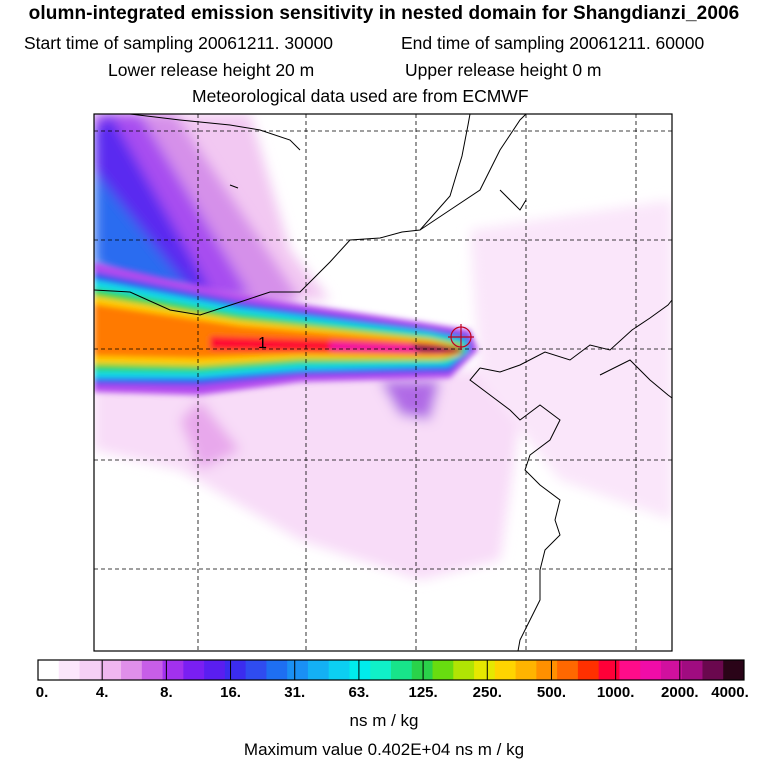 The width and height of the screenshot is (768, 768). Describe the element at coordinates (423, 692) in the screenshot. I see `colorbar-tick-label: 125.` at that location.